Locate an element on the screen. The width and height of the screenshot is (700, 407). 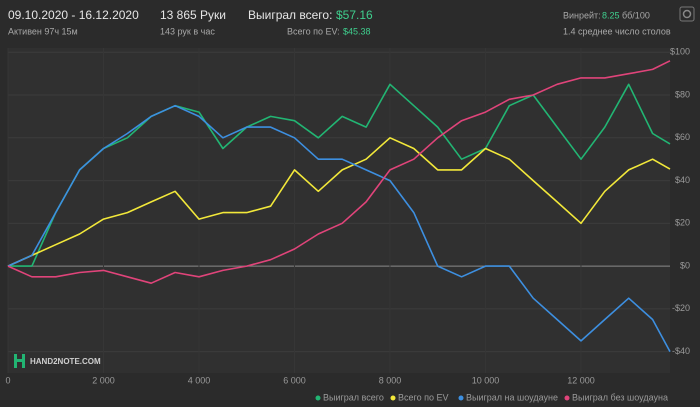
settings-icon is located at coordinates (687, 14).